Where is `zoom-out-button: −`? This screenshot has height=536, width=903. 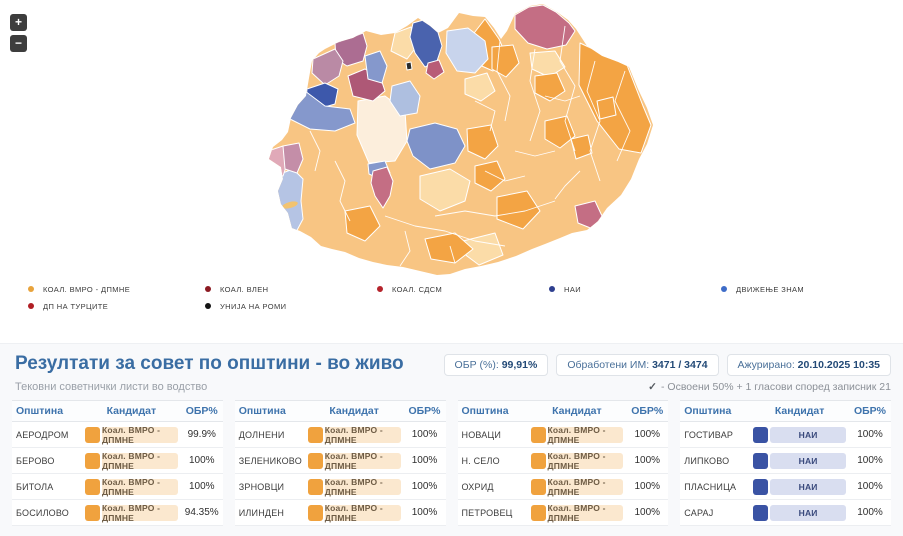
zoom-out-button: − is located at coordinates (18, 43).